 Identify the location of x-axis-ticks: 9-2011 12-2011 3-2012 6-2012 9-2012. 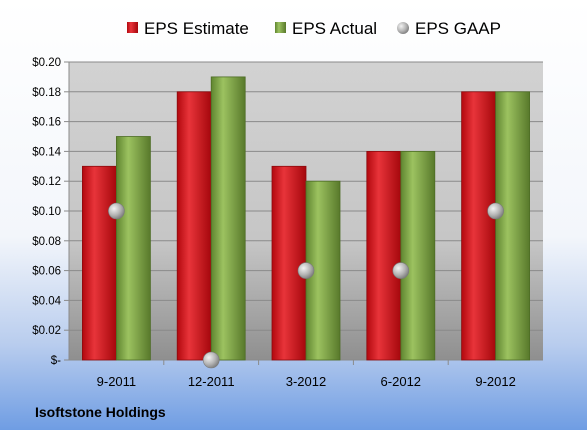
(306, 374).